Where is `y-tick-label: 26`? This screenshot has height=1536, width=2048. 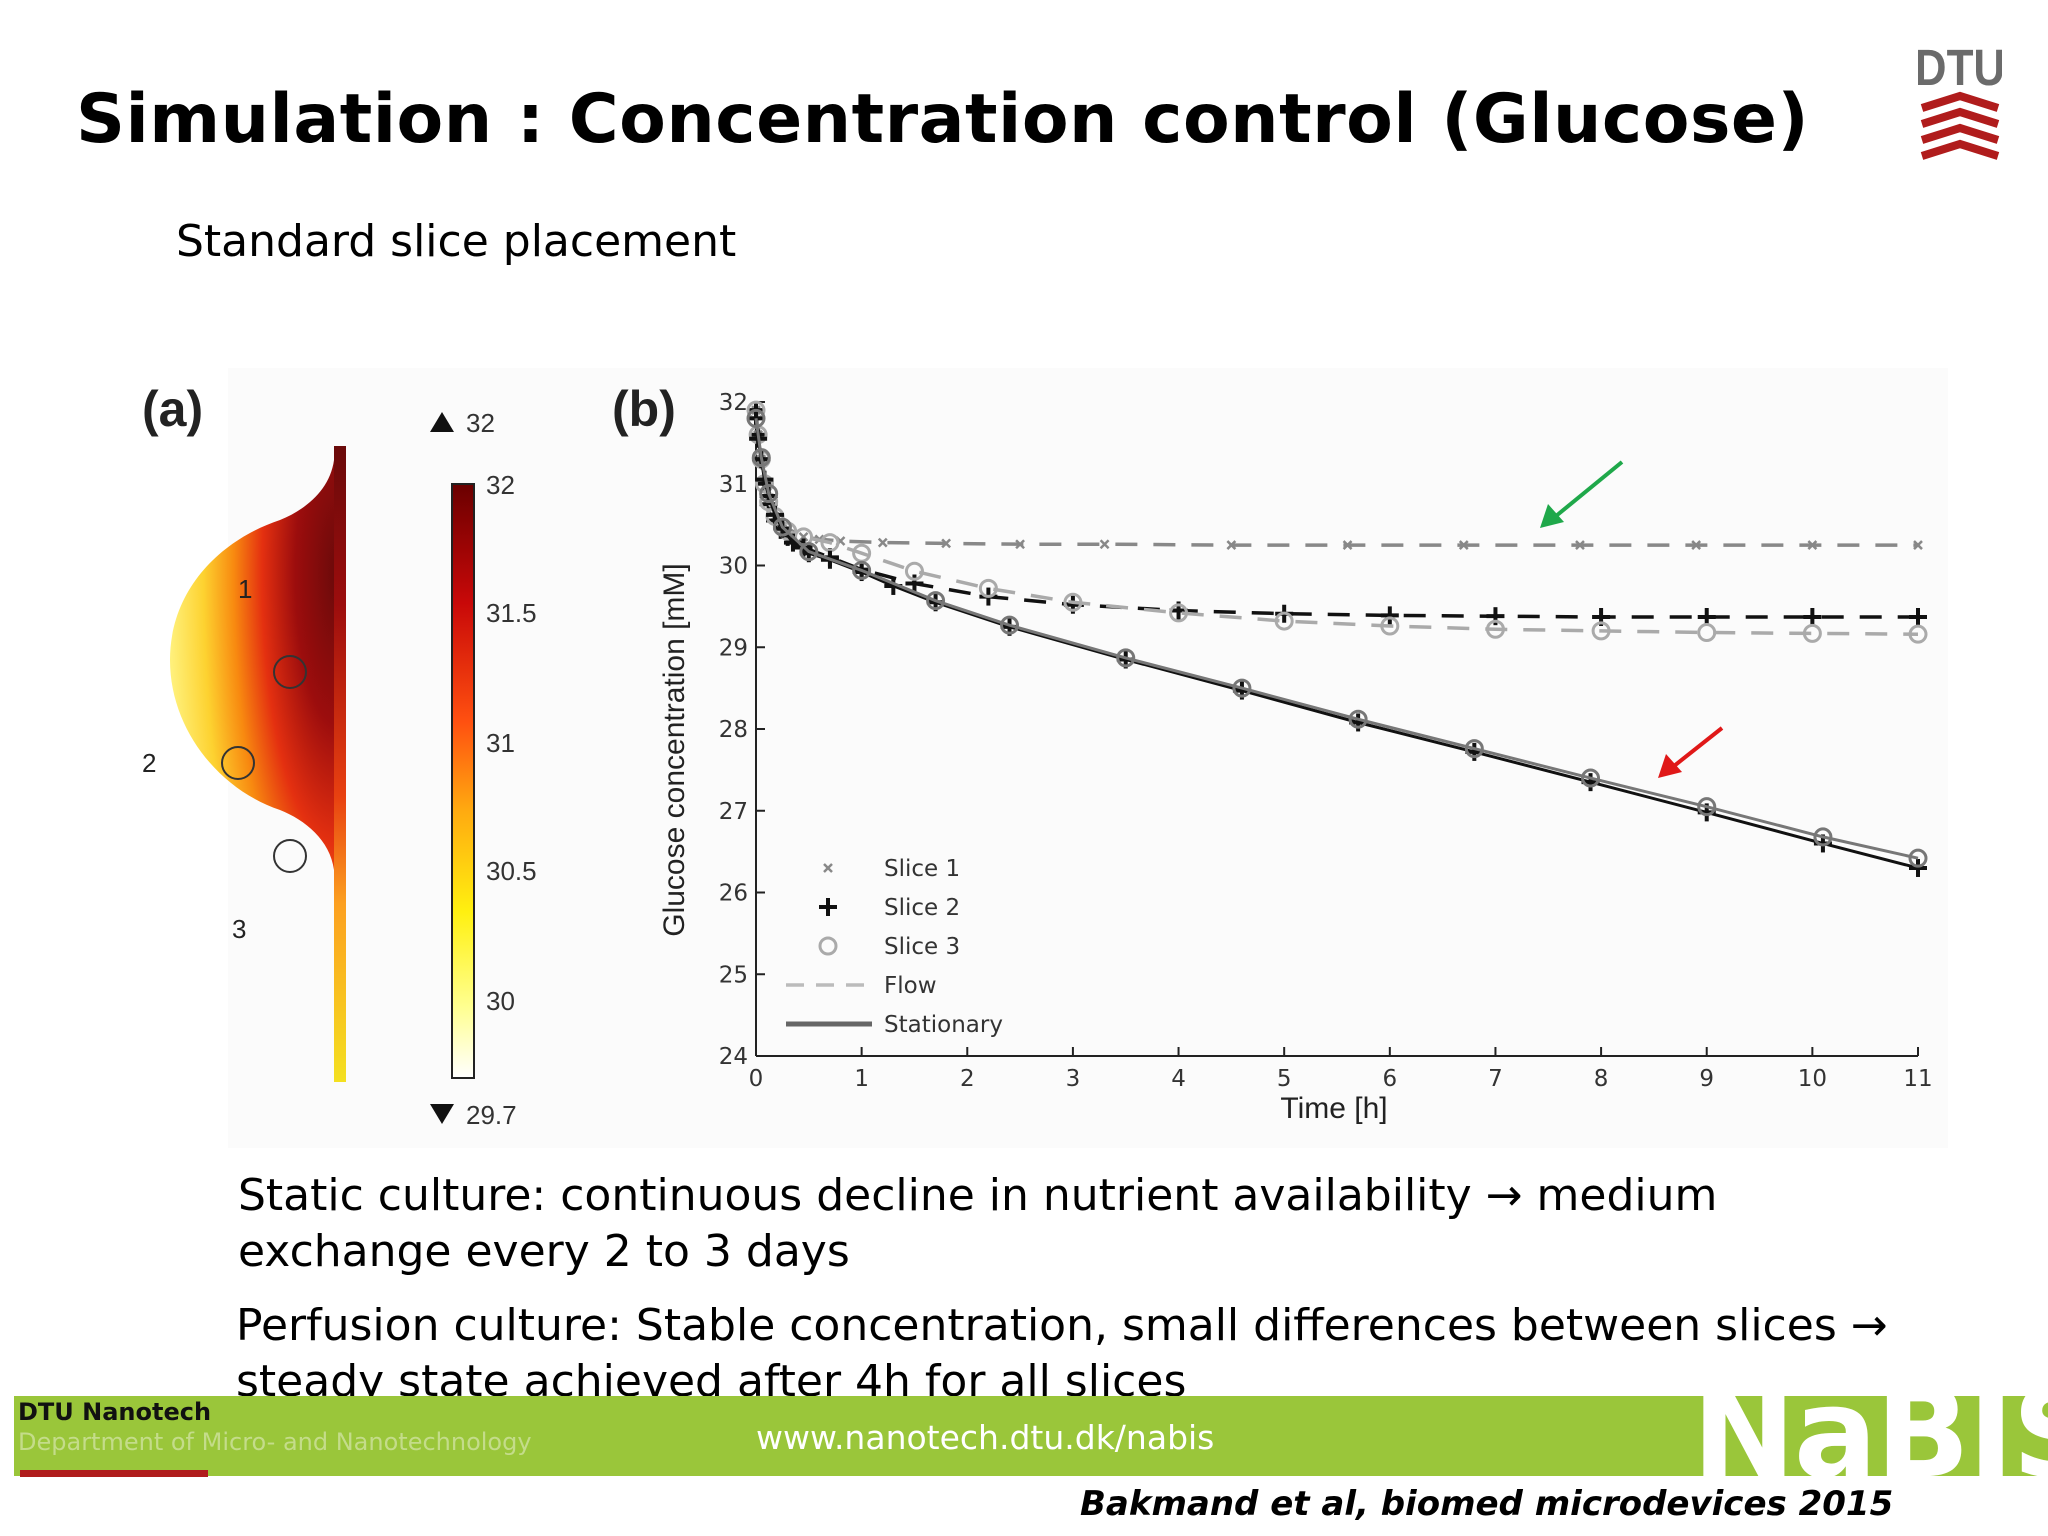
y-tick-label: 26 is located at coordinates (733, 894).